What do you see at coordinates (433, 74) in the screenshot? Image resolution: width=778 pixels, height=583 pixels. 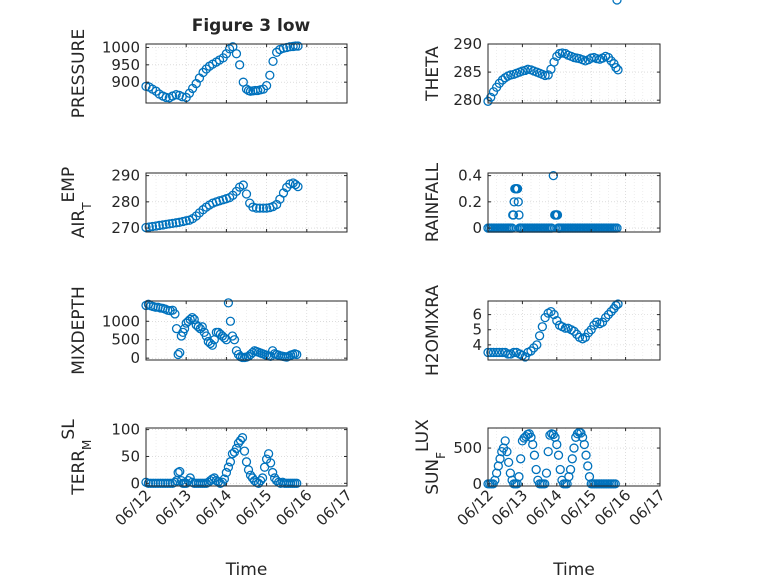 I see `y-axis-label: THETA` at bounding box center [433, 74].